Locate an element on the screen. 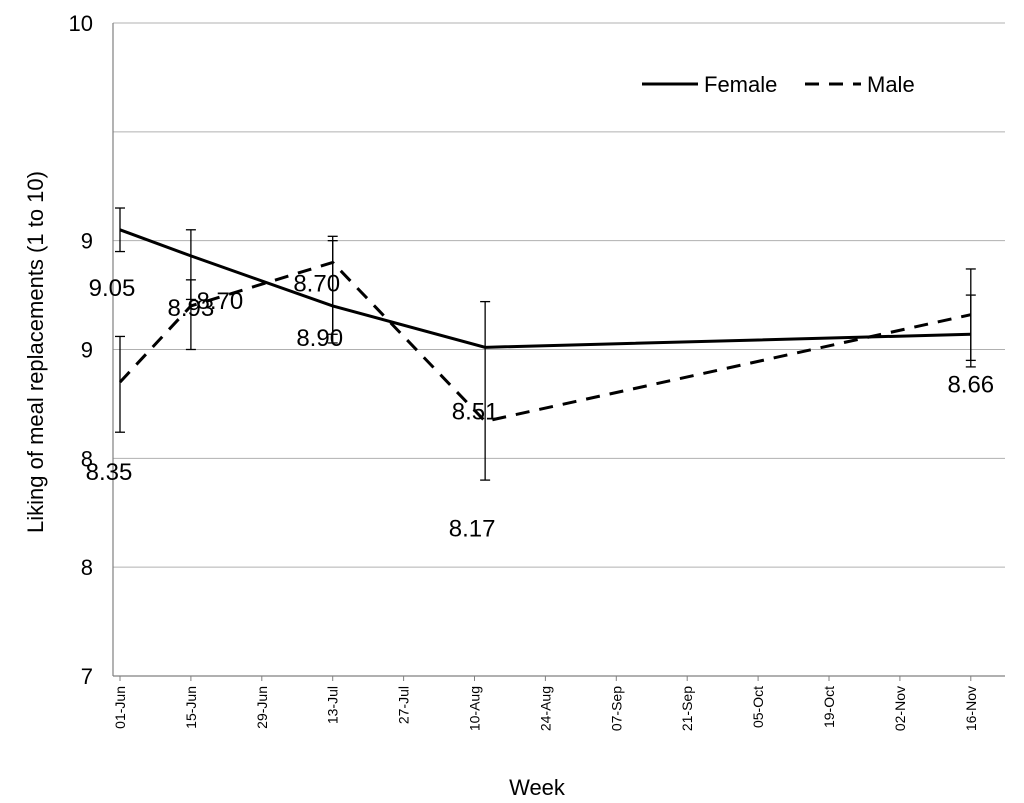 Image resolution: width=1024 pixels, height=803 pixels. x-tick-label: 07-Sep is located at coordinates (616, 708).